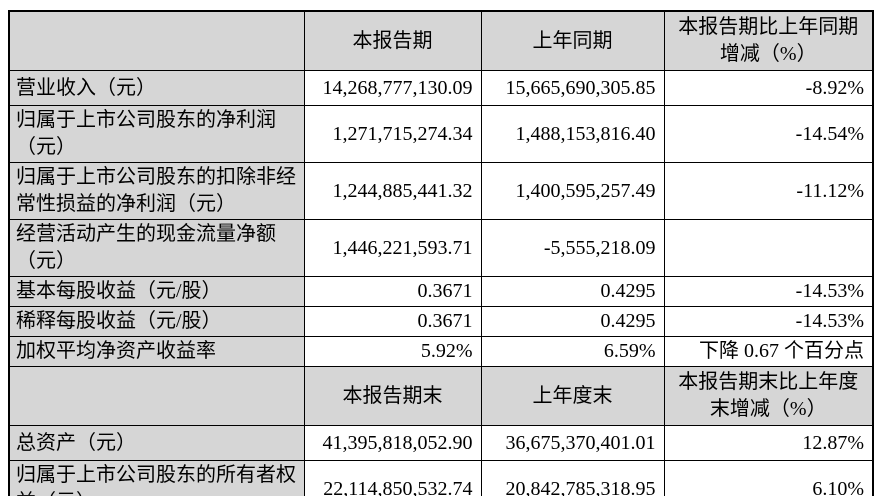  Describe the element at coordinates (392, 191) in the screenshot. I see `current-period-cell: 1,244,885,441.32` at that location.